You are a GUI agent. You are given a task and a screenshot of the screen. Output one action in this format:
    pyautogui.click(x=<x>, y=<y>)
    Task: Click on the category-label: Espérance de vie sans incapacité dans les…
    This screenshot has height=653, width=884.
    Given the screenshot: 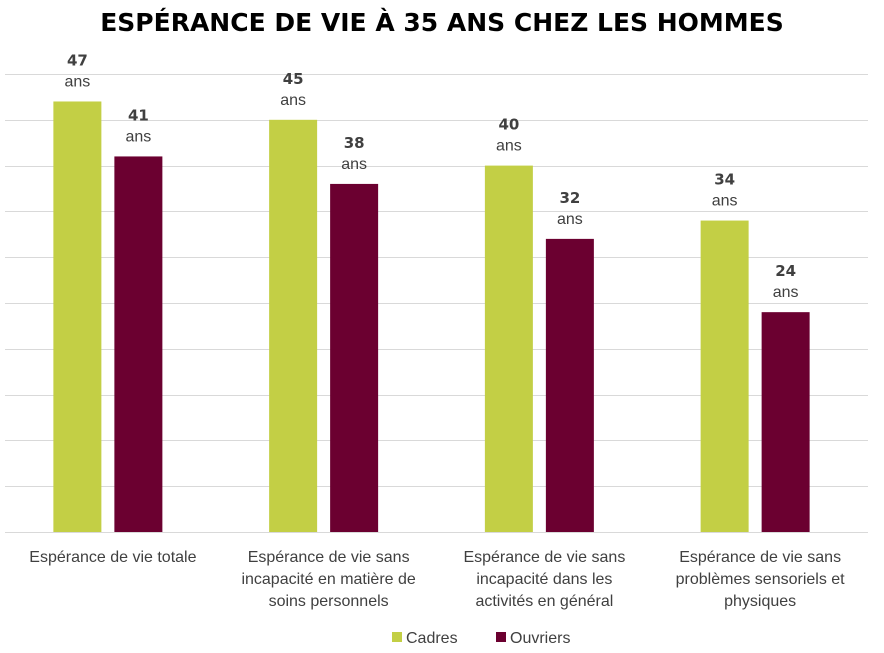 What is the action you would take?
    pyautogui.click(x=544, y=579)
    